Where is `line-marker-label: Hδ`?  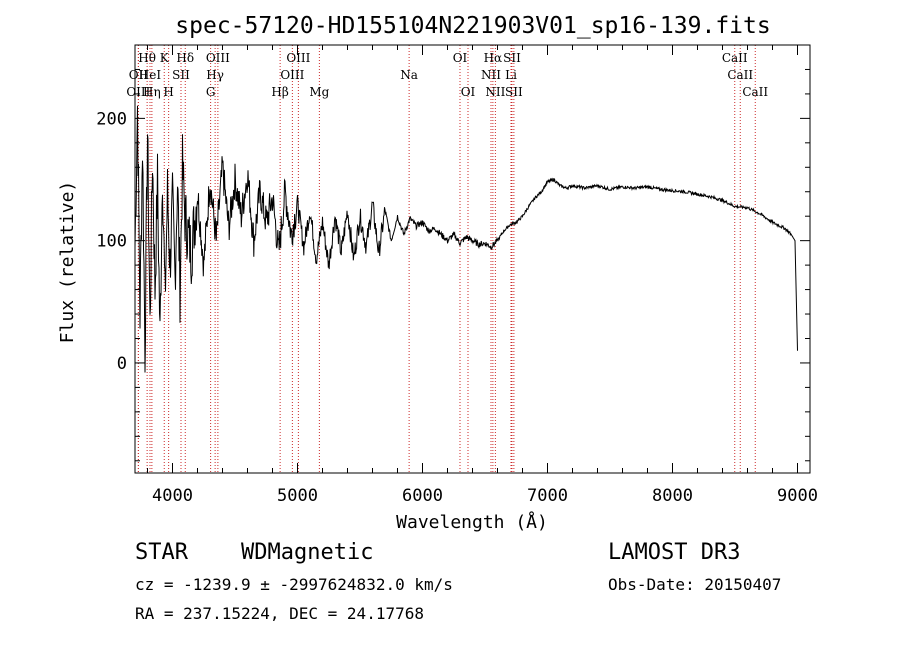 line-marker-label: Hδ is located at coordinates (185, 58).